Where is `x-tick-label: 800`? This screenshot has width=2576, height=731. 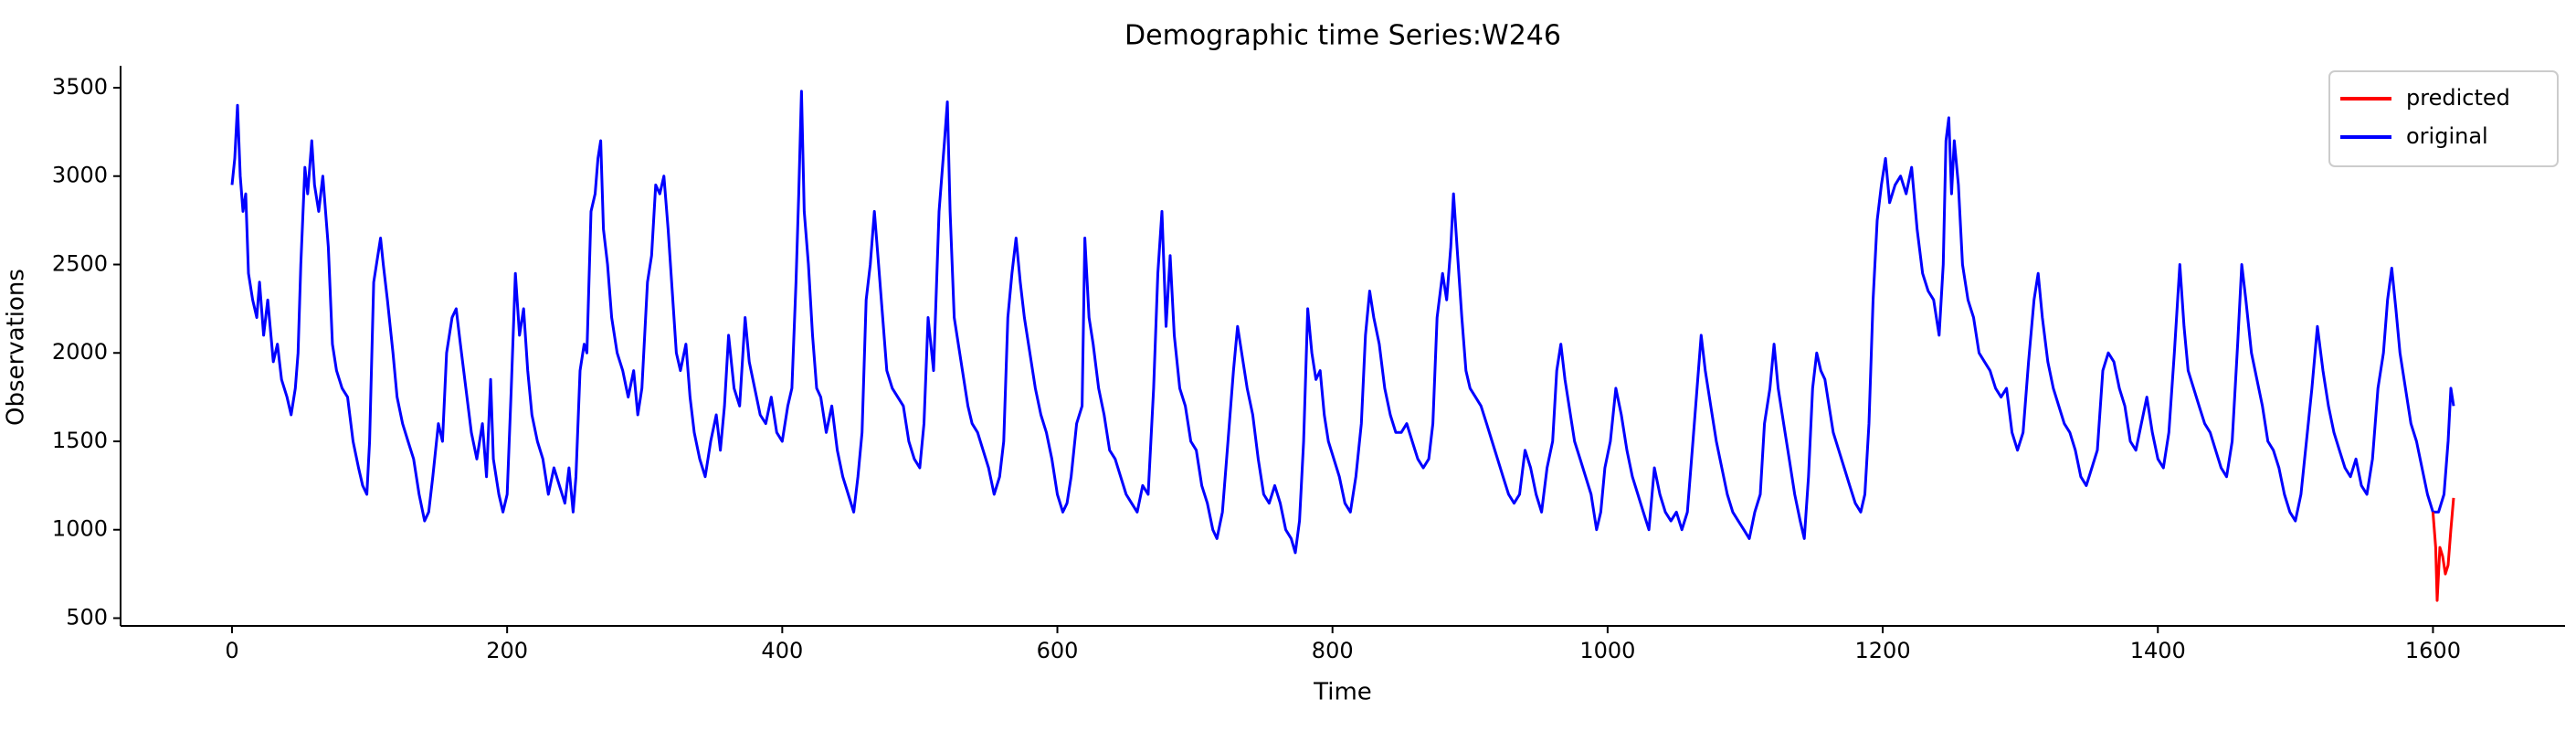 x-tick-label: 800 is located at coordinates (1333, 650).